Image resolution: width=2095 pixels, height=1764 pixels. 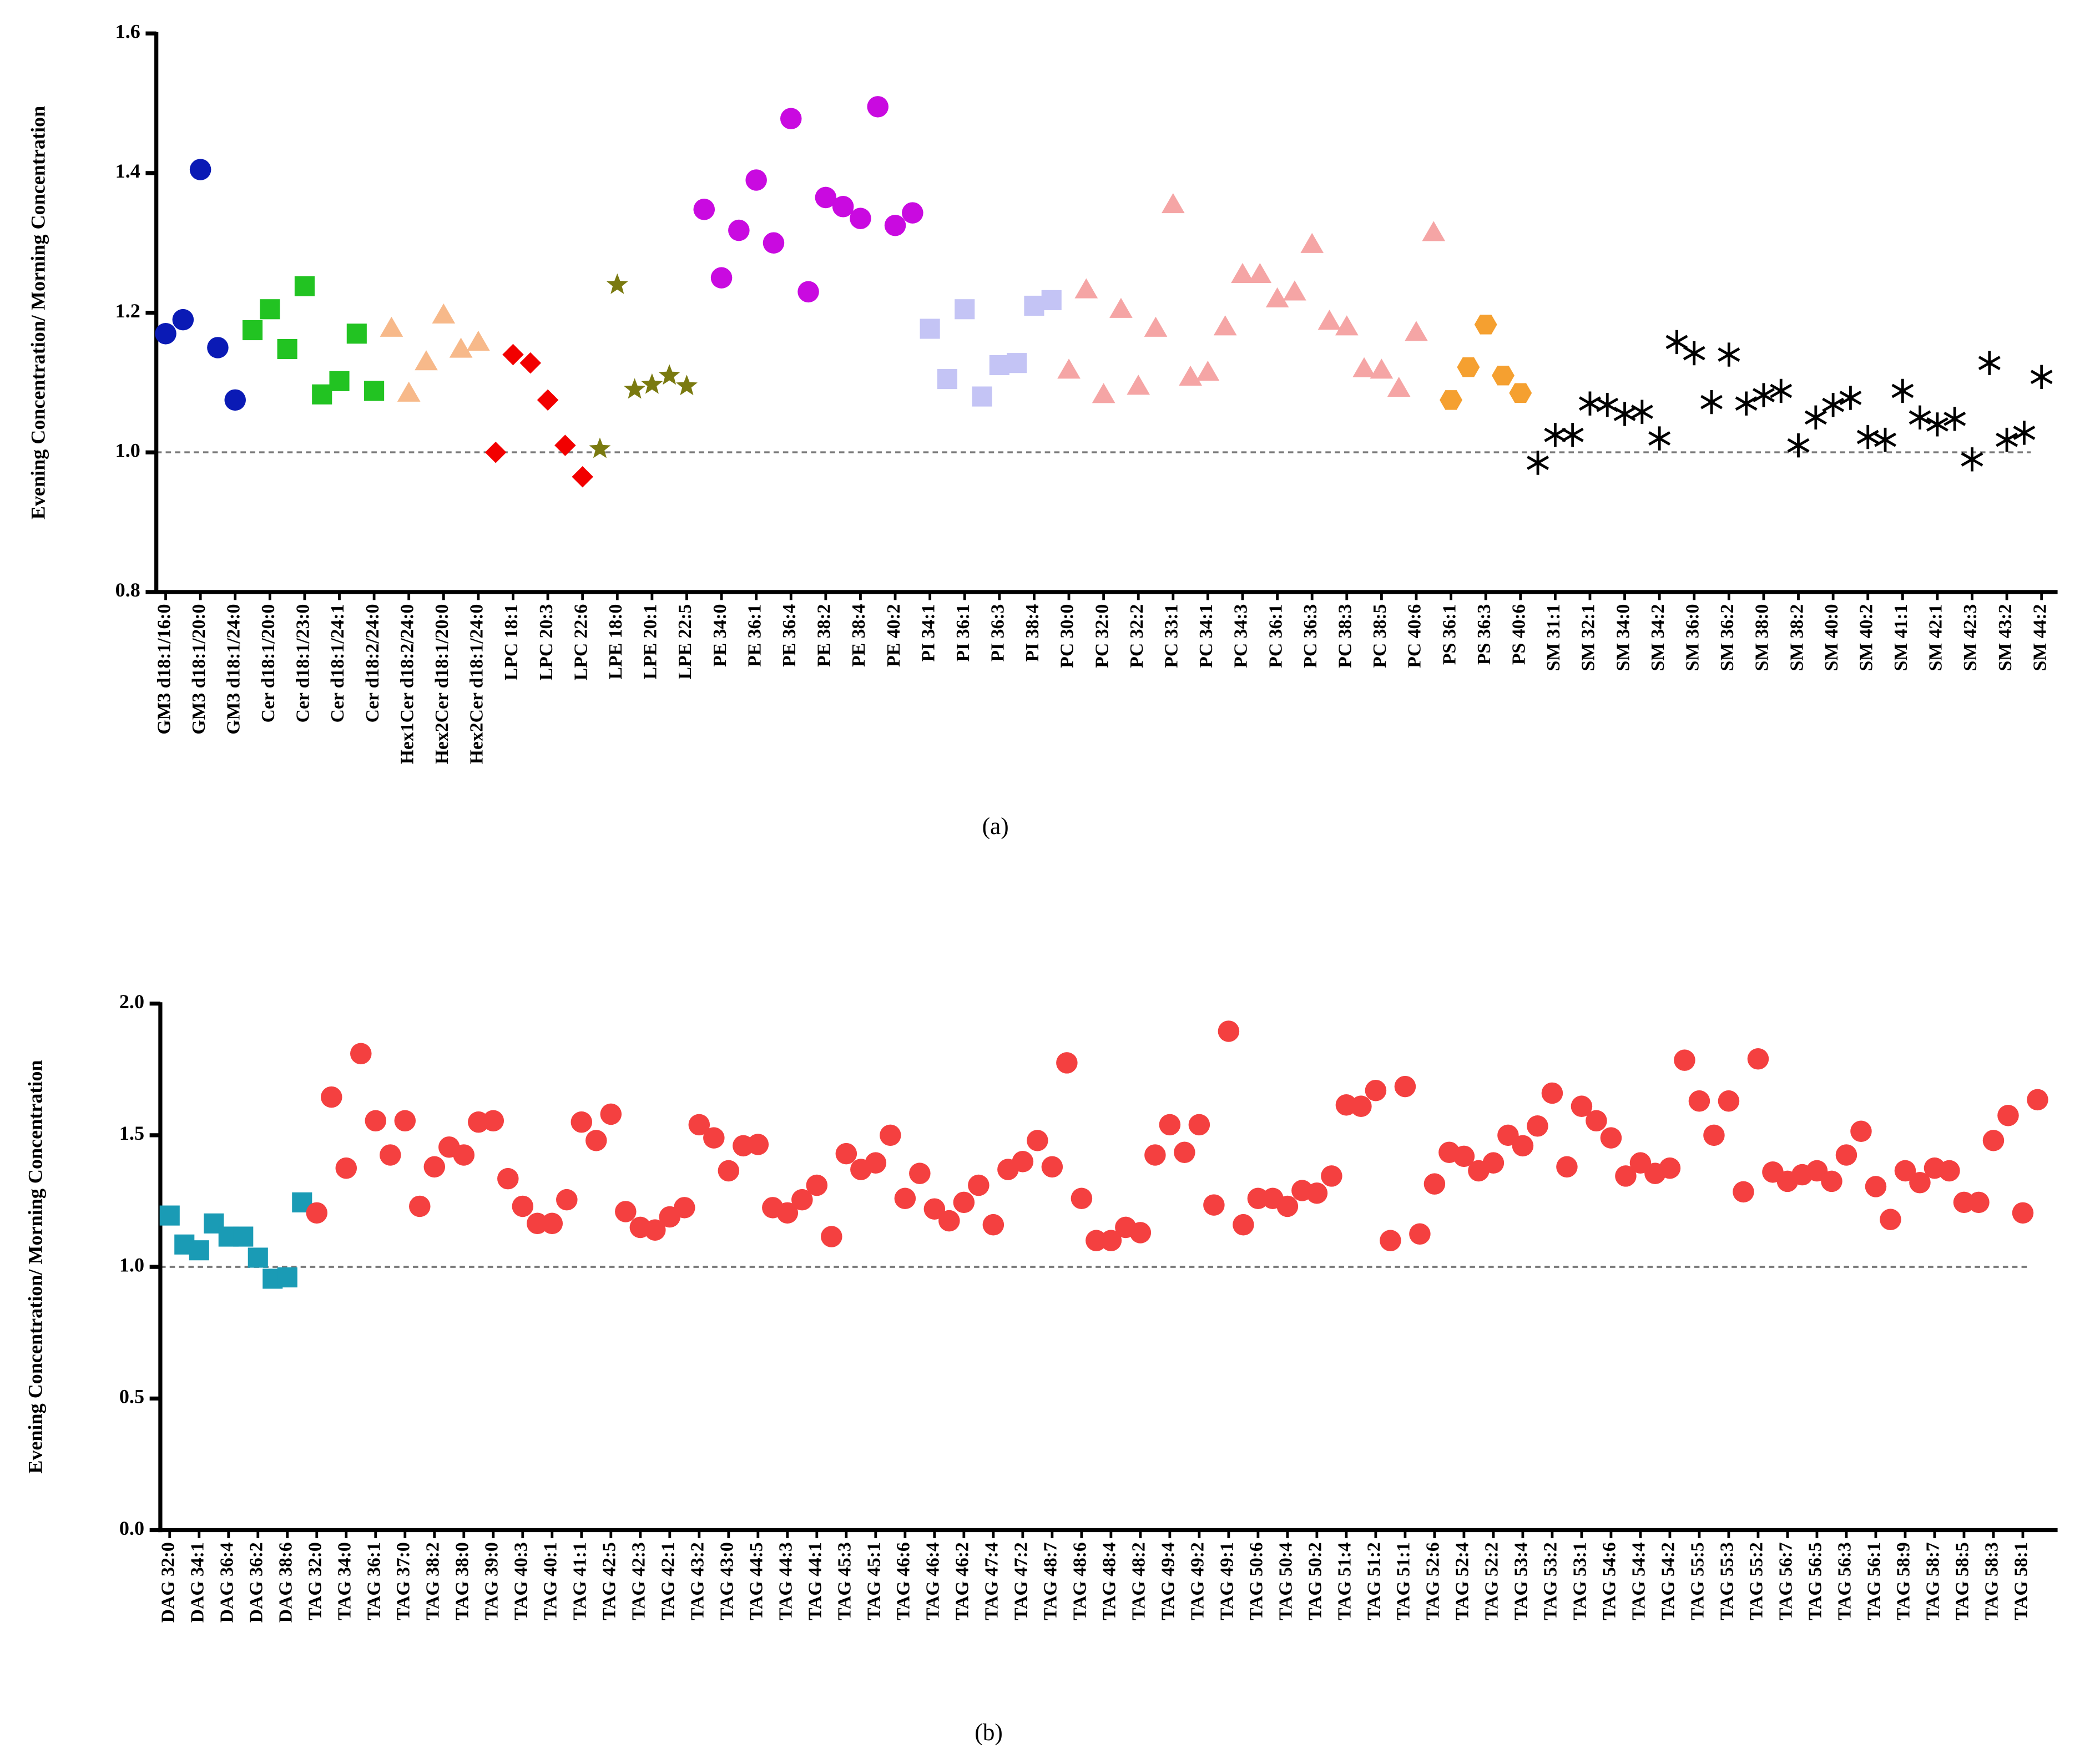 I want to click on x-tick-label: LPC 20:3, so click(x=546, y=642).